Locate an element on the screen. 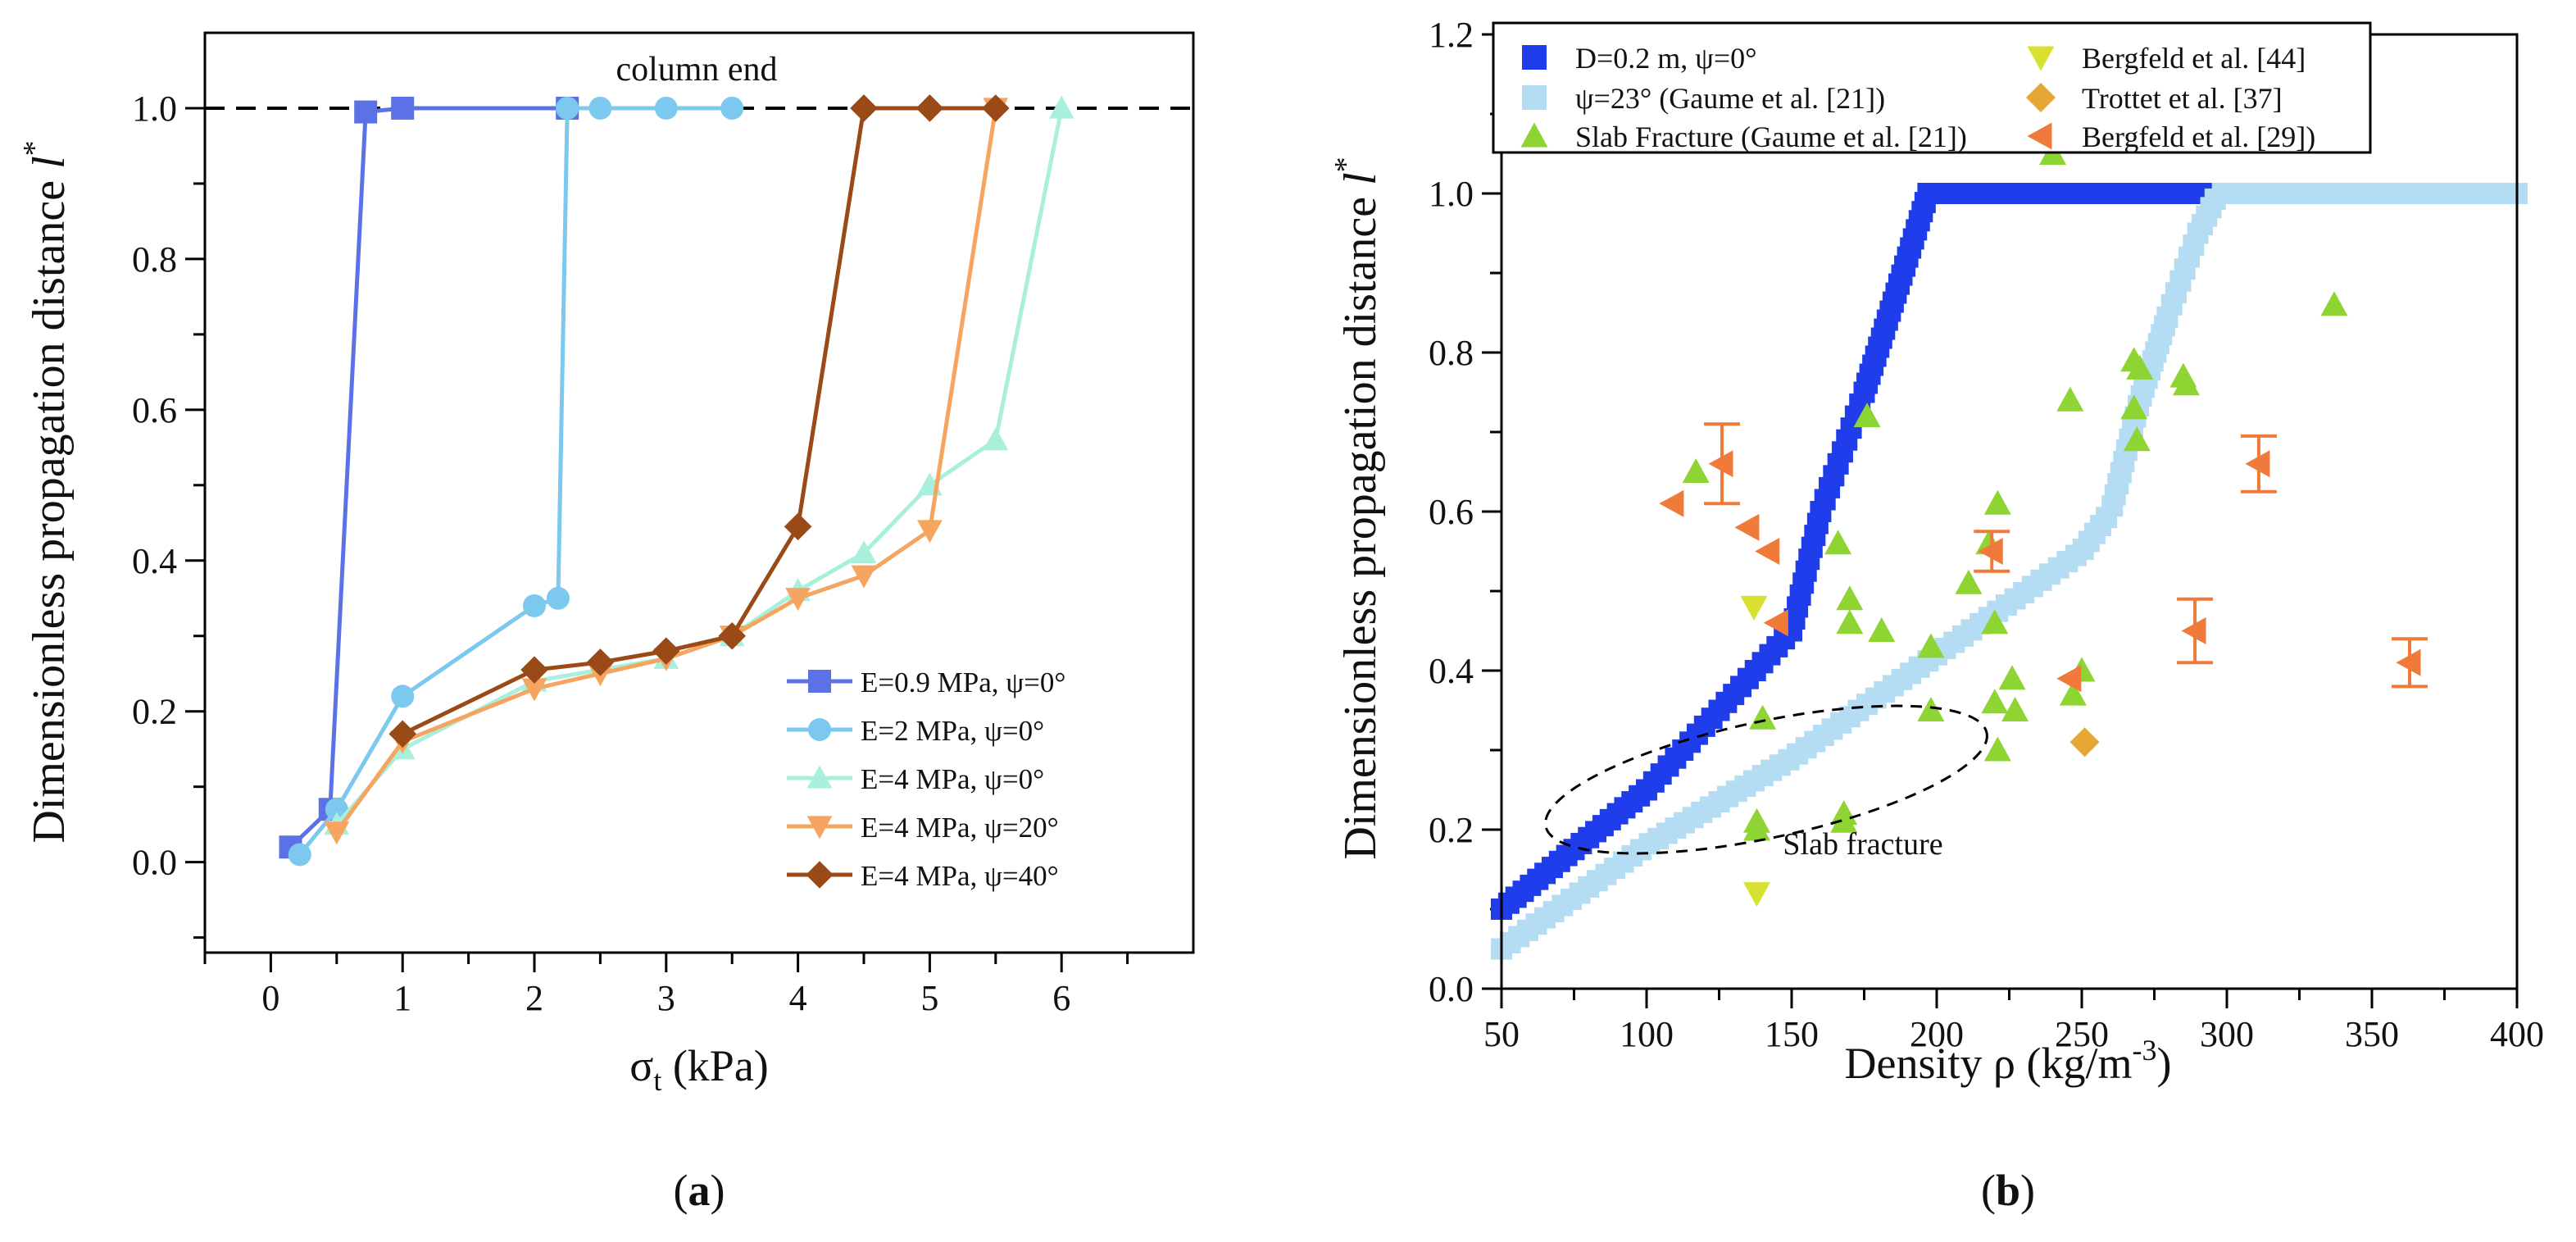 The height and width of the screenshot is (1242, 2576). legend-marker-e4p20 is located at coordinates (819, 827).